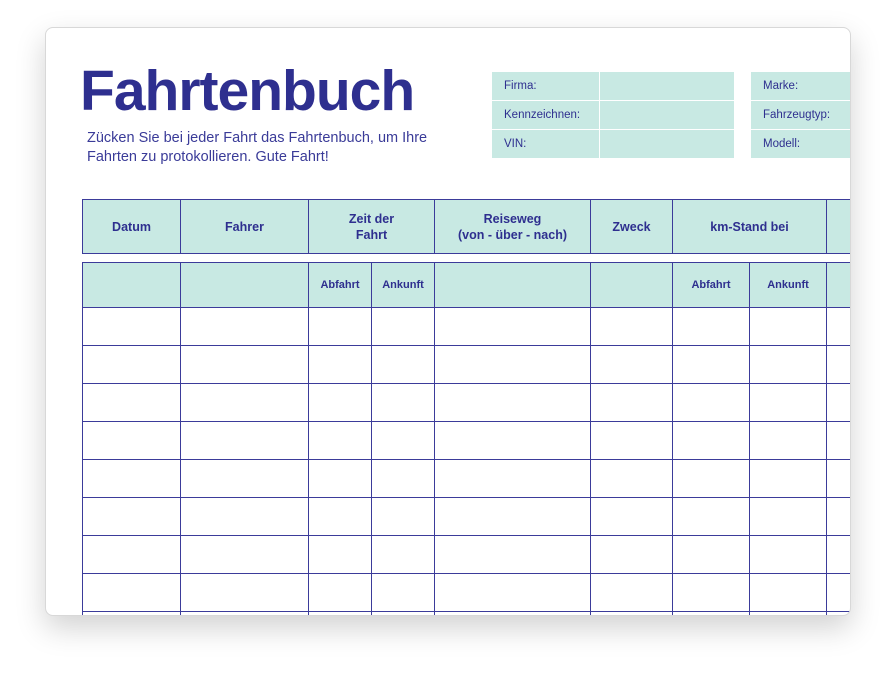  Describe the element at coordinates (838, 226) in the screenshot. I see `column-header: g` at that location.